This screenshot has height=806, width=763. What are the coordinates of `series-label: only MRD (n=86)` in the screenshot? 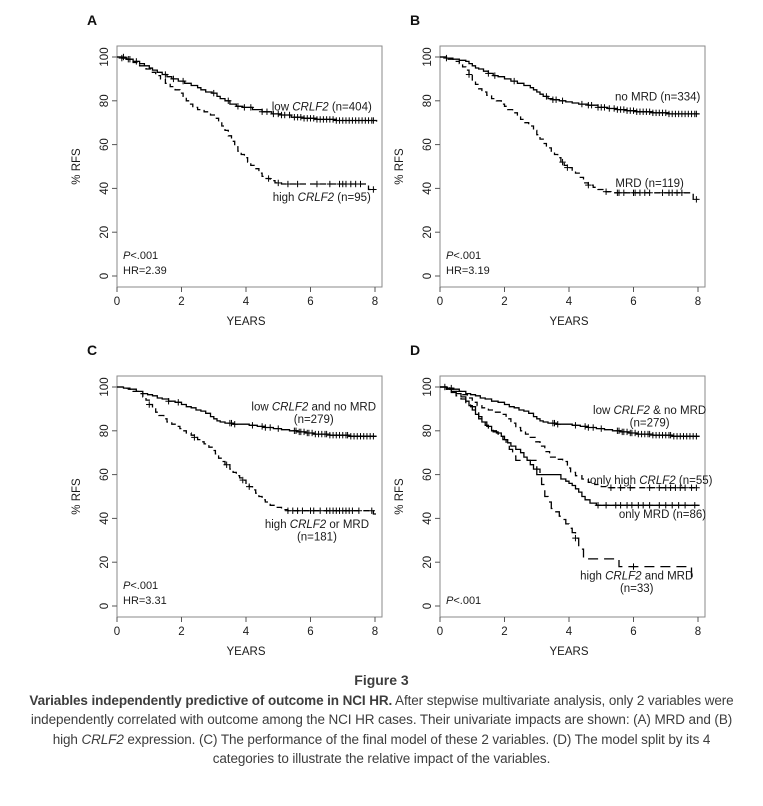 It's located at (662, 515).